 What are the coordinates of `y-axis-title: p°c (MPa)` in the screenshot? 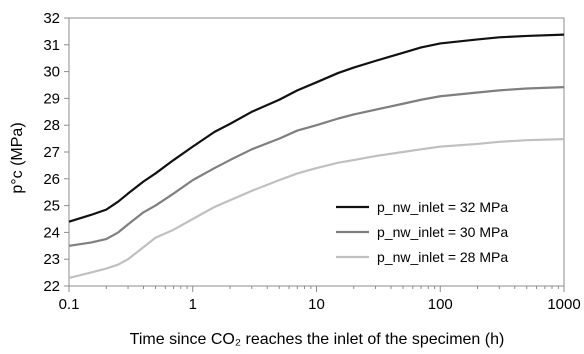 It's located at (17, 157).